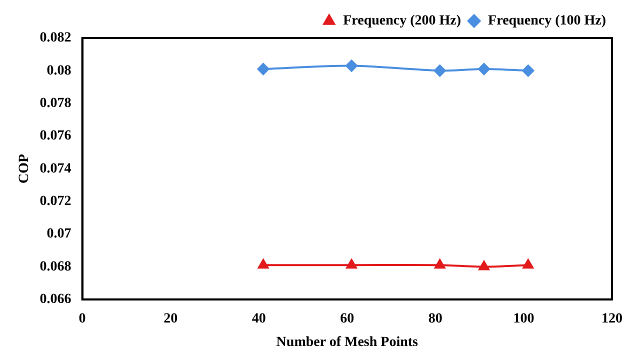 The width and height of the screenshot is (640, 363). What do you see at coordinates (347, 318) in the screenshot?
I see `x-tick-label: 60` at bounding box center [347, 318].